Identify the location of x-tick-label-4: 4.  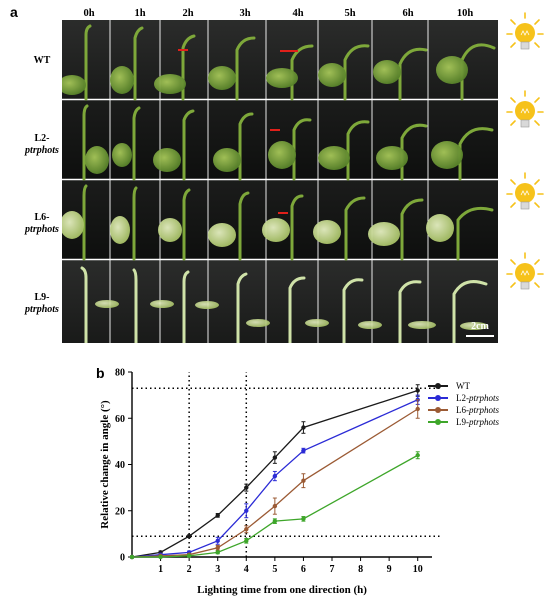
(246, 569).